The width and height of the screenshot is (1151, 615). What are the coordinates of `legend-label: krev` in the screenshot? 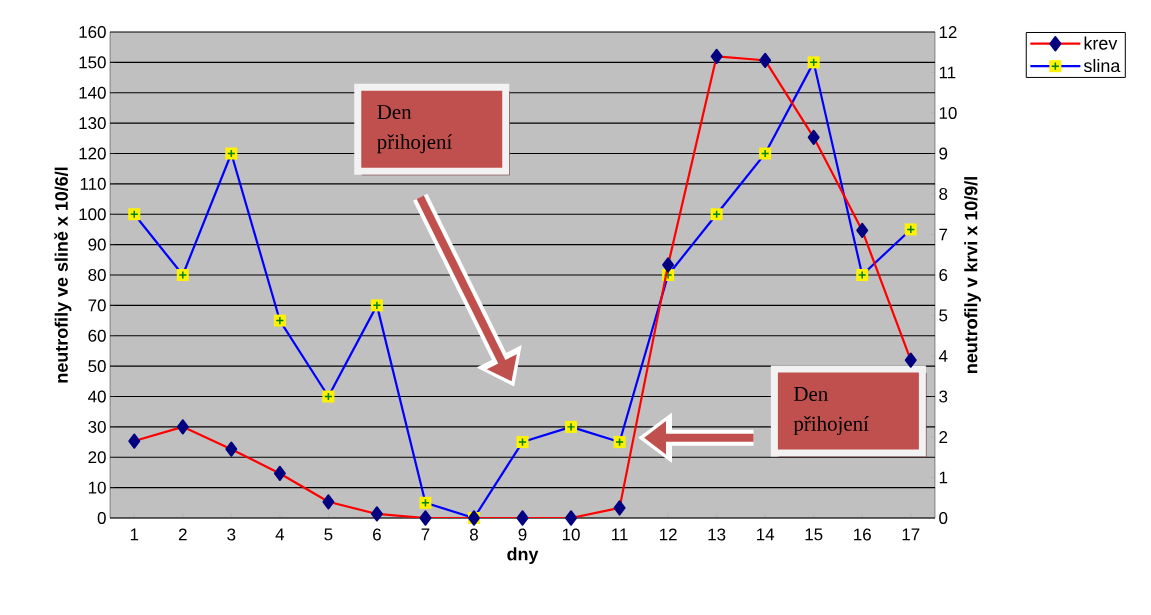 It's located at (1101, 43).